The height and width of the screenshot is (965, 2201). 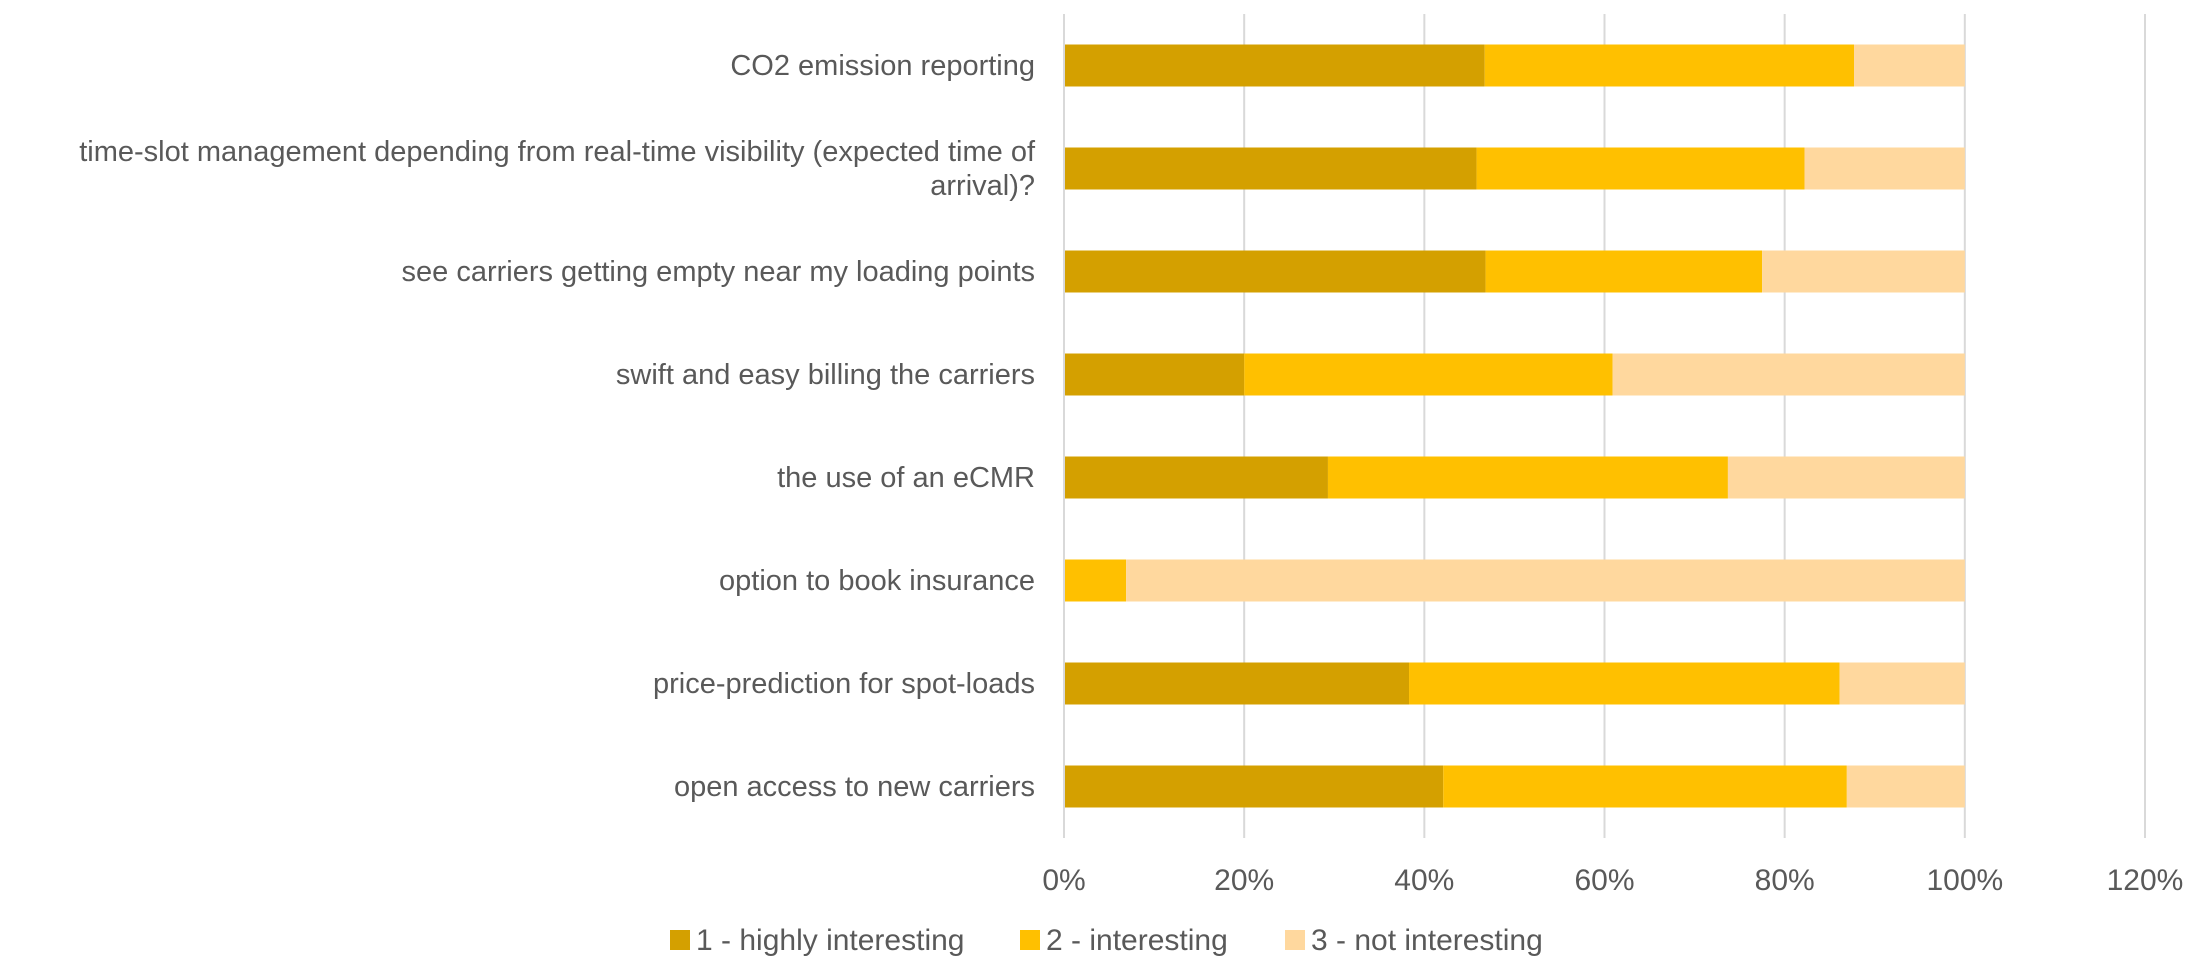 What do you see at coordinates (877, 580) in the screenshot?
I see `category-label: option to book insurance` at bounding box center [877, 580].